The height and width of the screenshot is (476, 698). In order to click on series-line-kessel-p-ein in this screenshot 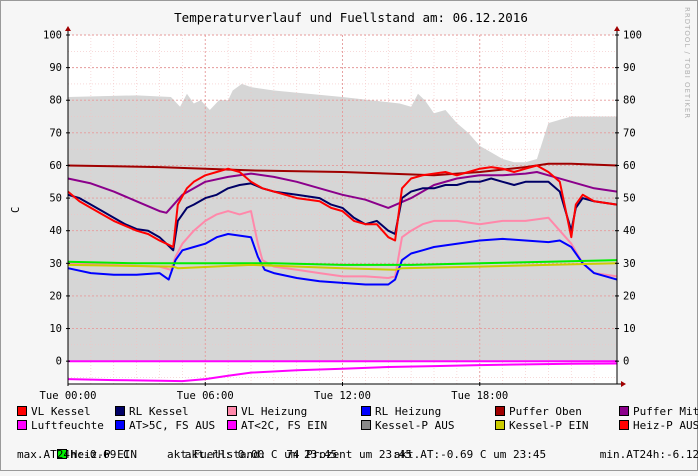, I will do `click(342, 266)`.